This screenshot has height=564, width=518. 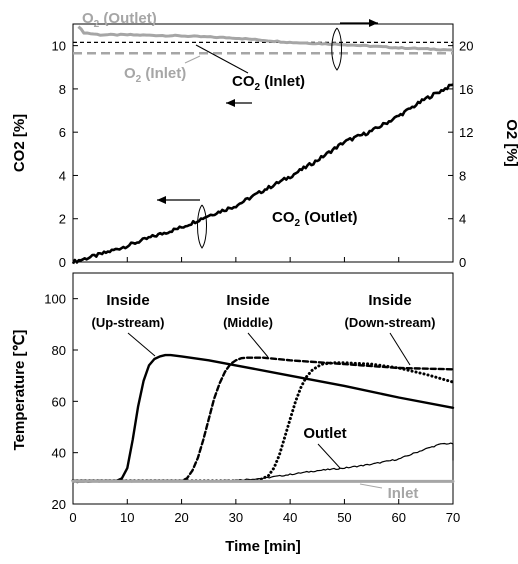 What do you see at coordinates (192, 59) in the screenshot?
I see `leader-o2-inlet` at bounding box center [192, 59].